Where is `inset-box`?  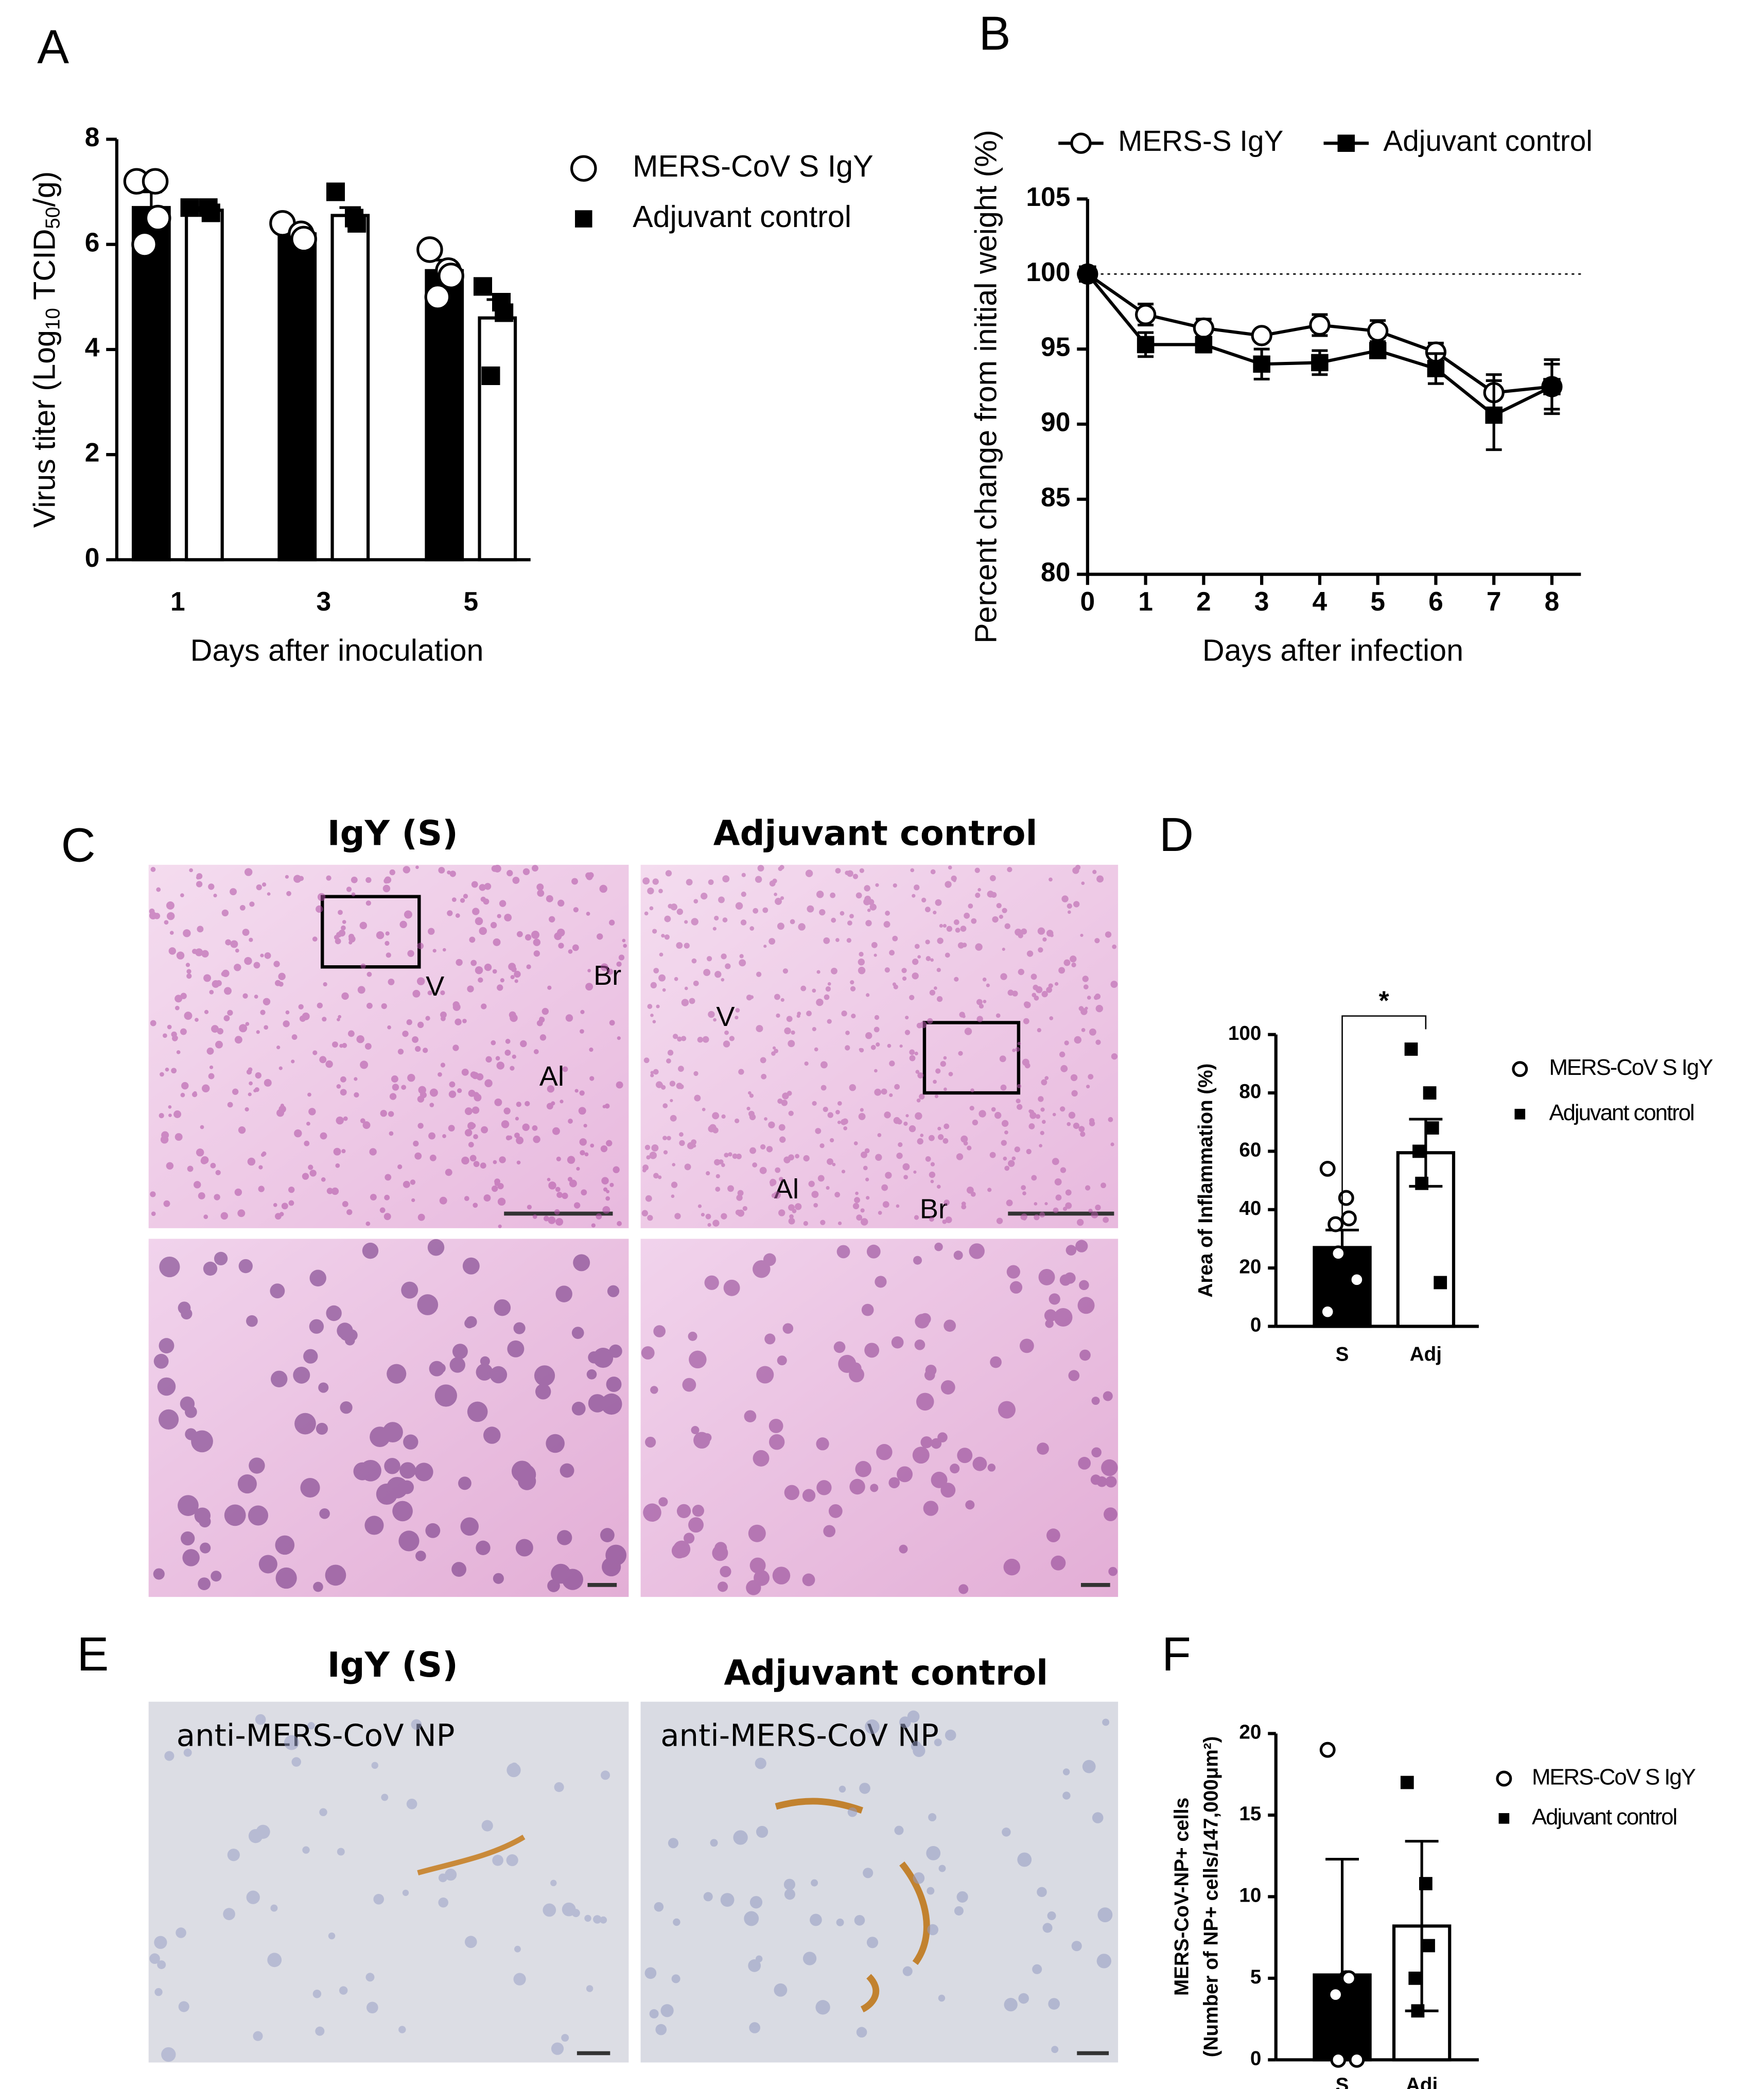 inset-box is located at coordinates (370, 932).